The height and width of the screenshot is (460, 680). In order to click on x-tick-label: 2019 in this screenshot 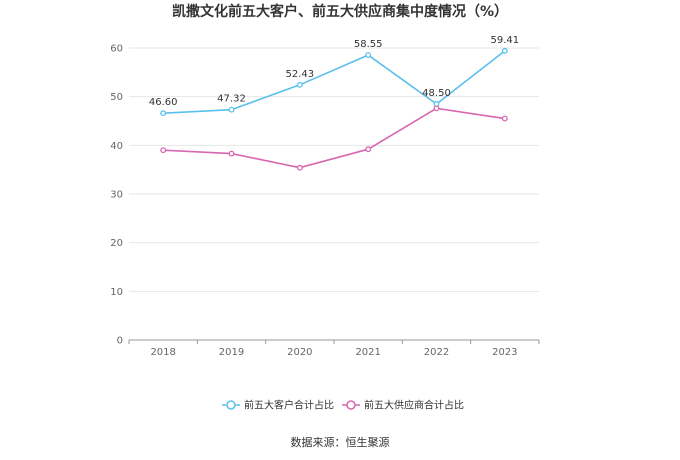, I will do `click(231, 352)`.